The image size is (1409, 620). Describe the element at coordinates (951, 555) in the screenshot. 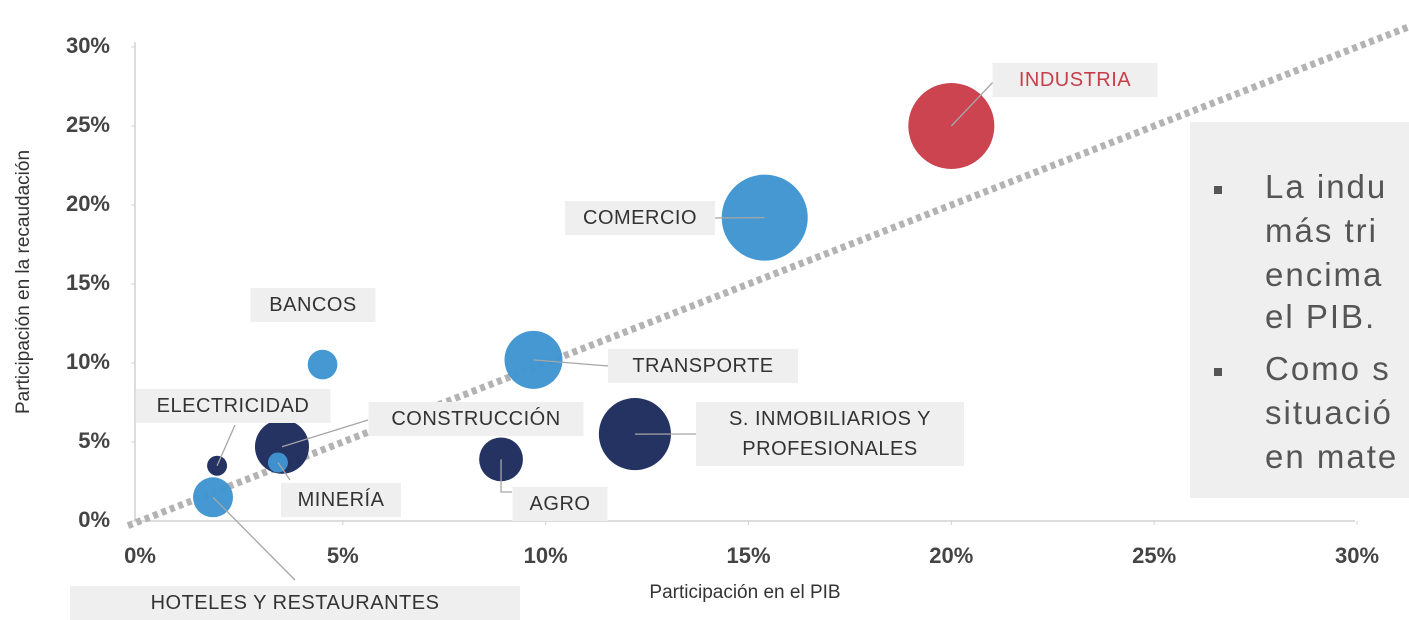

I see `x-tick-label: 20%` at that location.